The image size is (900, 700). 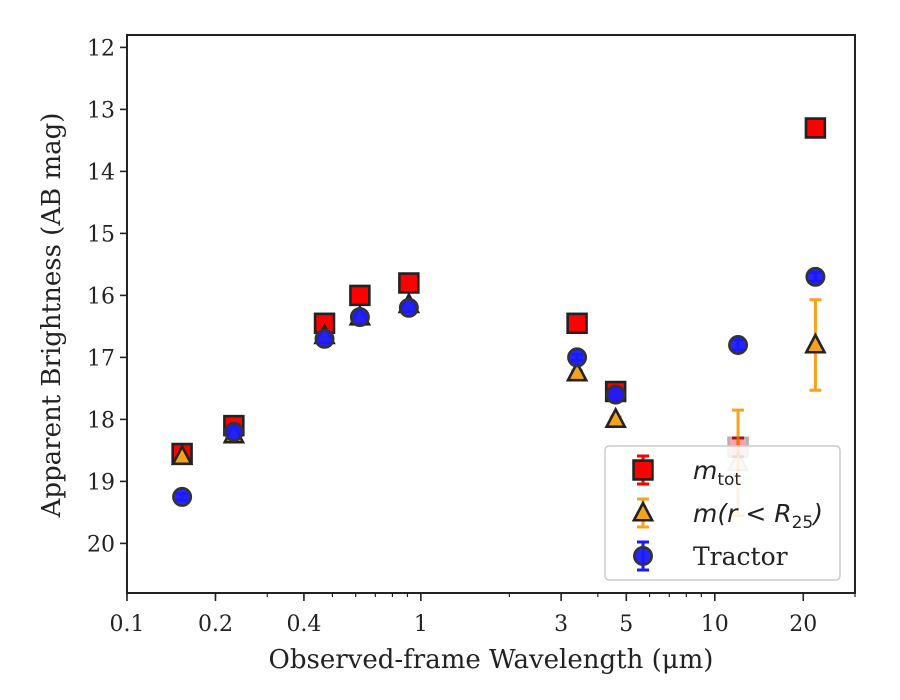 I want to click on x-tick-label: 10, so click(x=715, y=624).